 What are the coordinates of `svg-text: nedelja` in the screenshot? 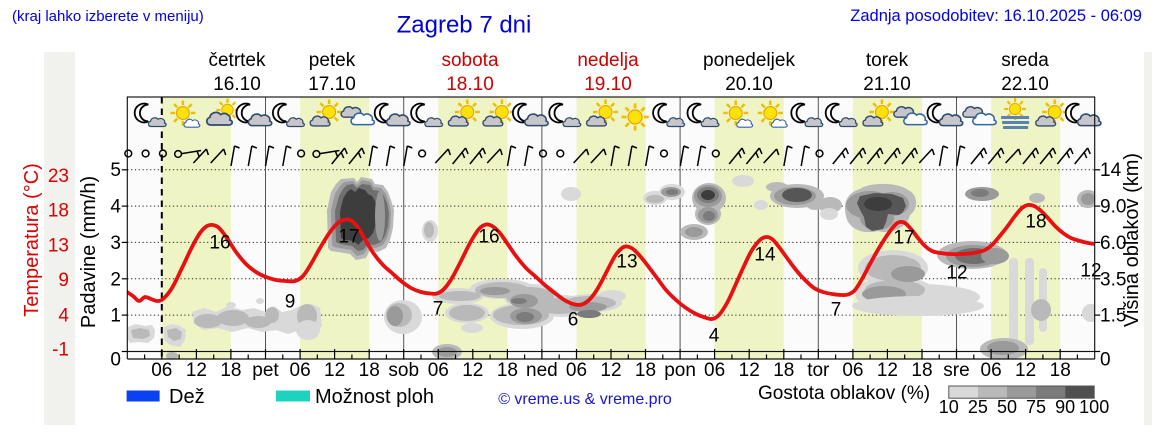 It's located at (608, 60).